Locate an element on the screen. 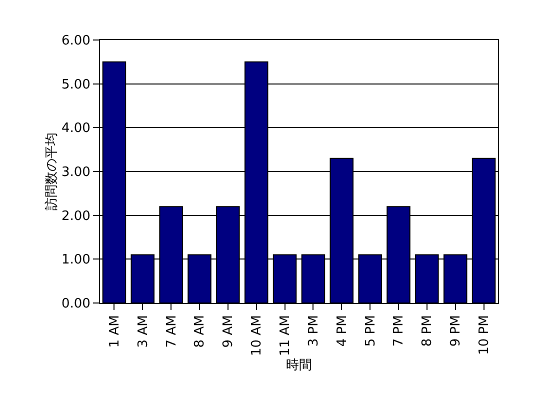  x-tick-label: 3 AM is located at coordinates (143, 331).